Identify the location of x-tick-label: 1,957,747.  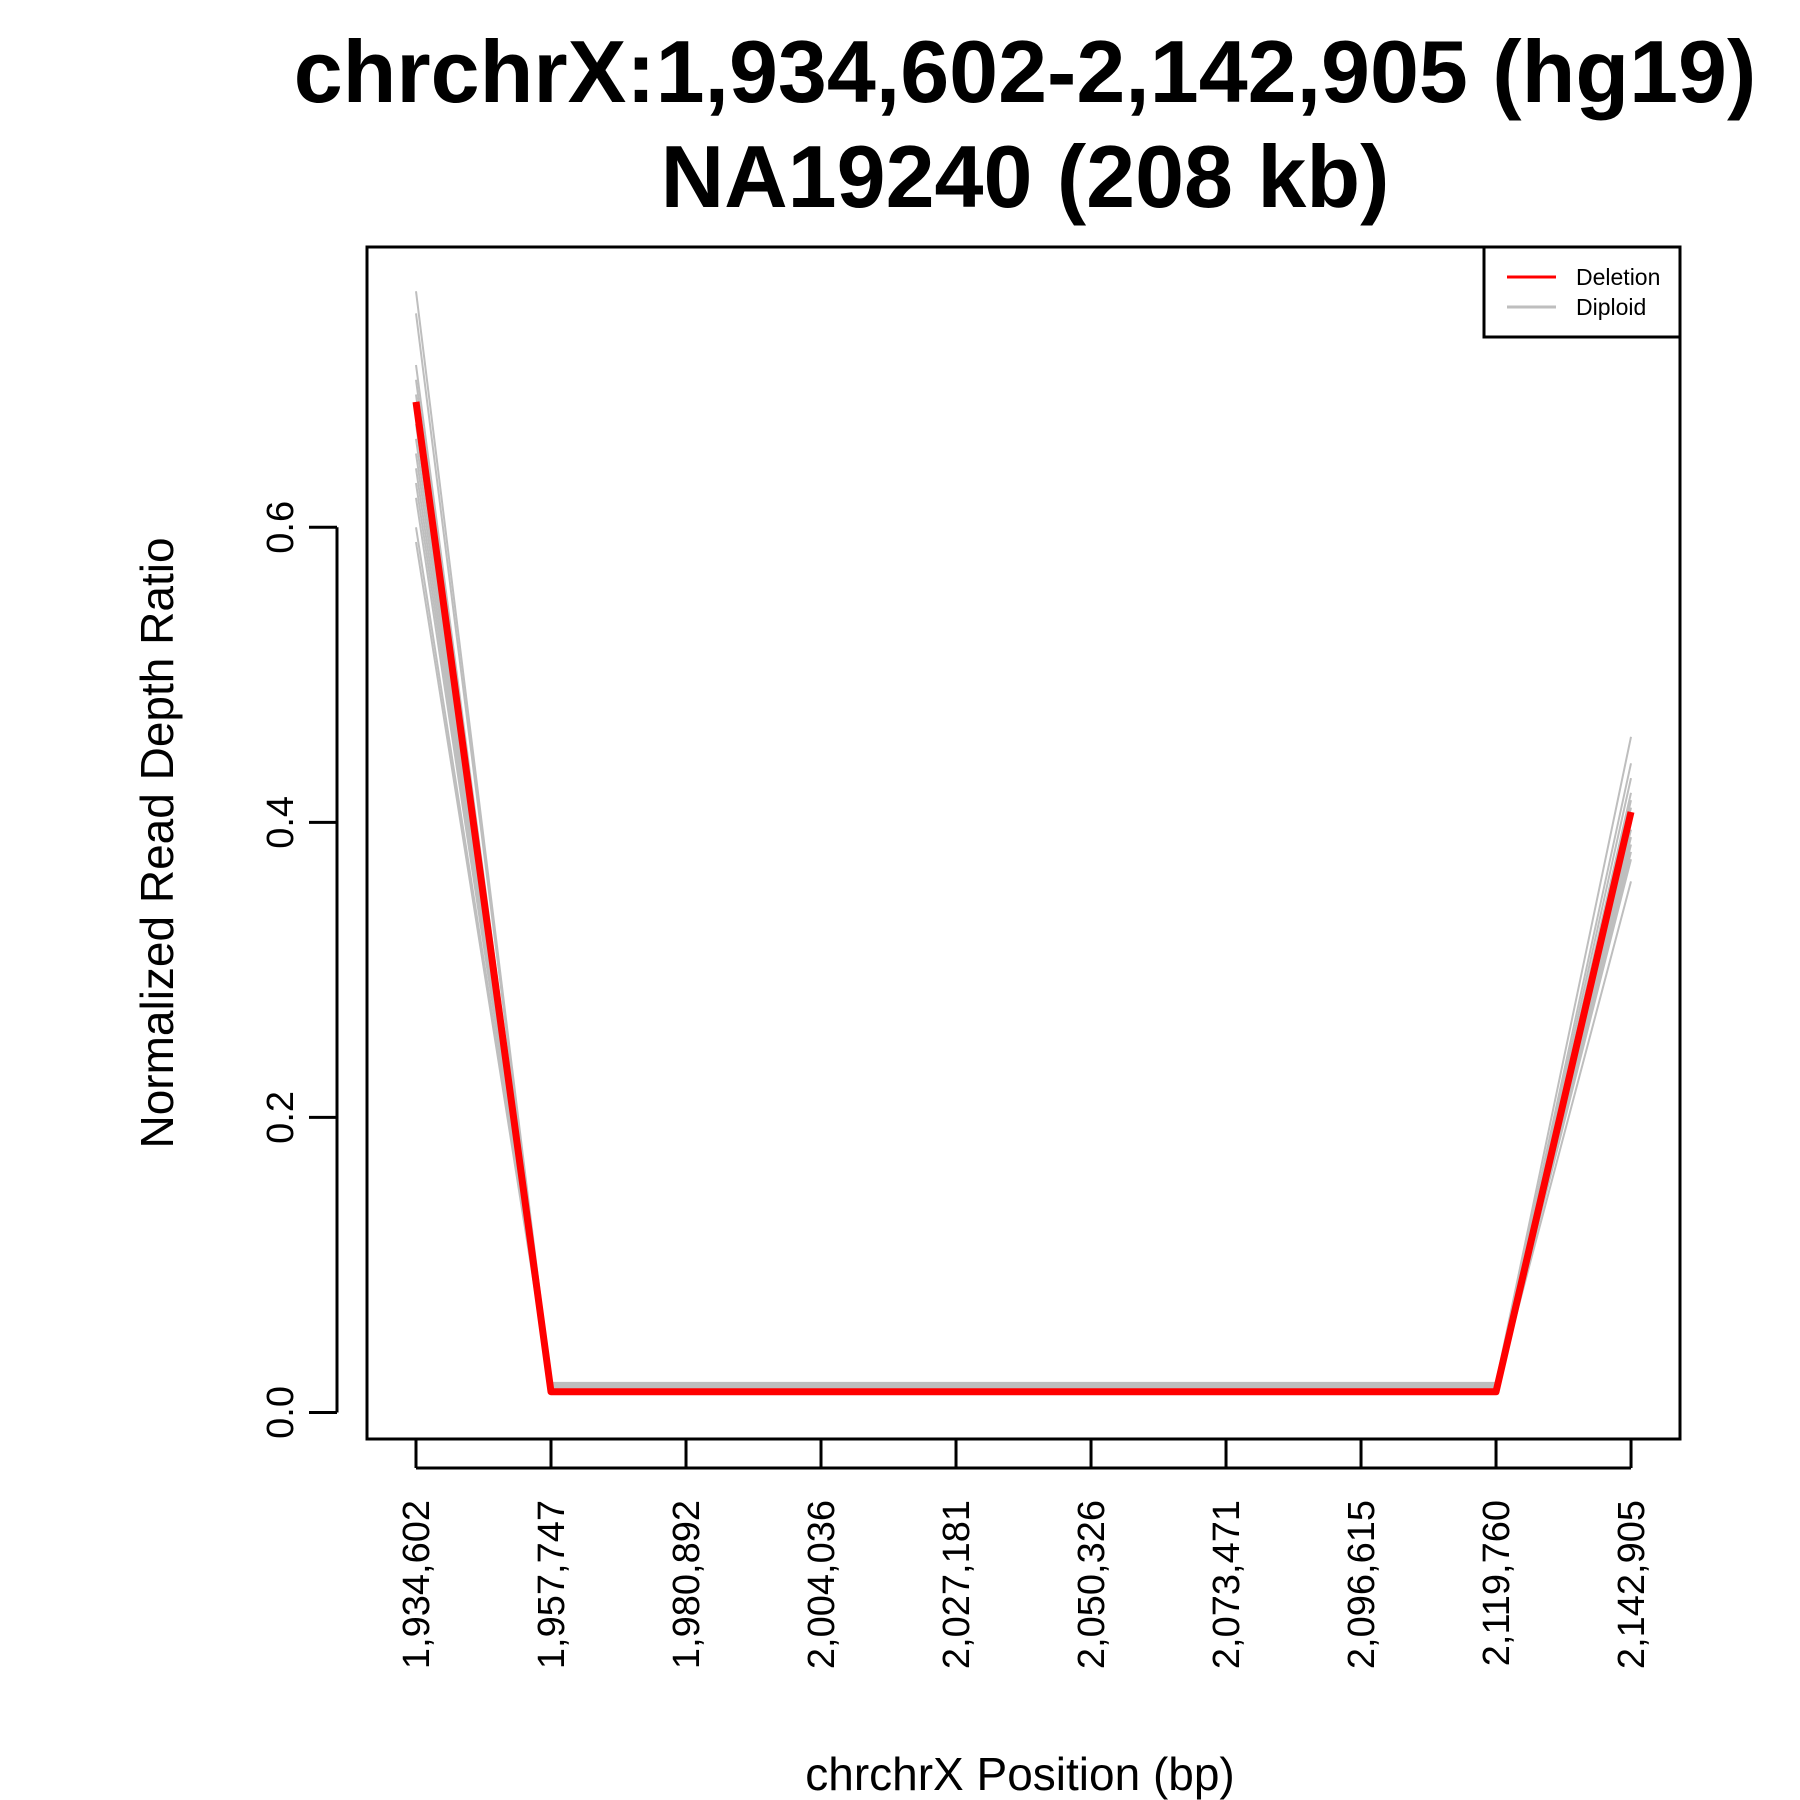
(552, 1584).